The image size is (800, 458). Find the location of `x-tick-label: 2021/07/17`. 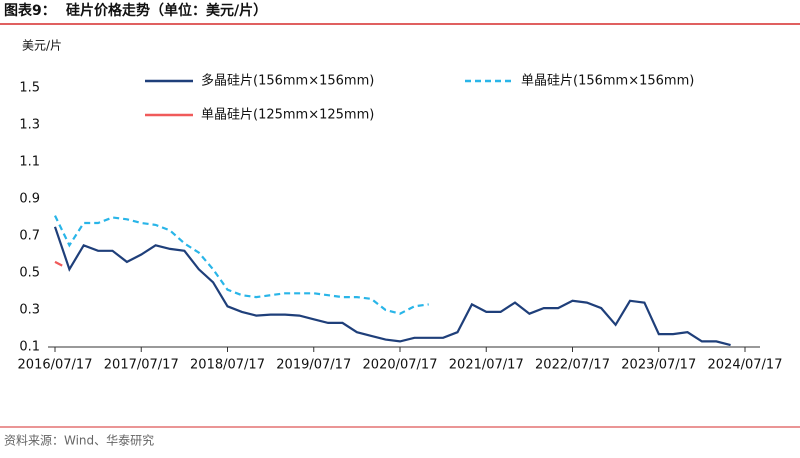

x-tick-label: 2021/07/17 is located at coordinates (486, 365).